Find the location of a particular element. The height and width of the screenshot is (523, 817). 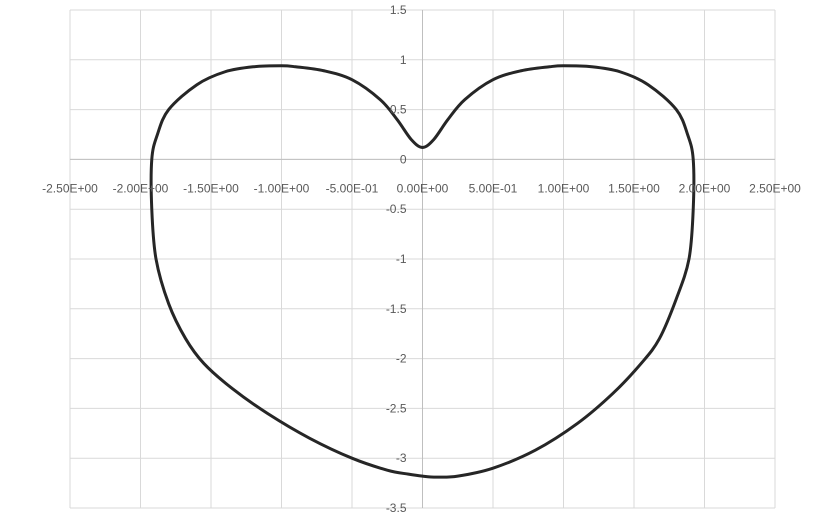

x-tick-label: -1.50E+00 is located at coordinates (211, 188).